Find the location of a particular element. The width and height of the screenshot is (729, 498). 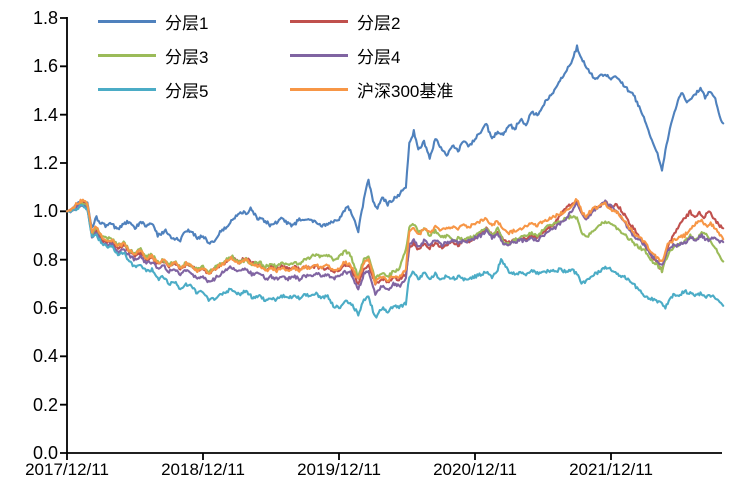

legend-label: 分层5 is located at coordinates (187, 91).